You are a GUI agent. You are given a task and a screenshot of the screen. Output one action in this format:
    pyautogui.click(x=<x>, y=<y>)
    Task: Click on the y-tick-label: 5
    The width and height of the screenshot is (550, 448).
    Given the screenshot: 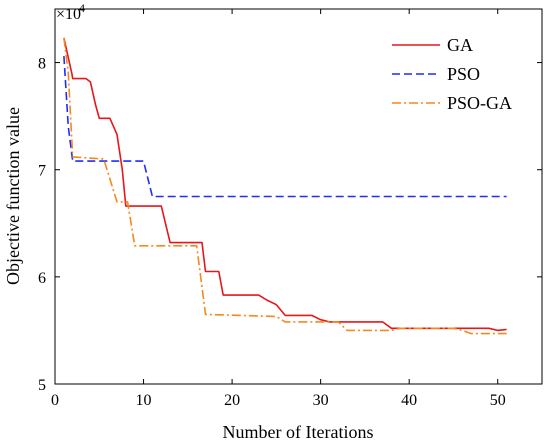 What is the action you would take?
    pyautogui.click(x=42, y=385)
    